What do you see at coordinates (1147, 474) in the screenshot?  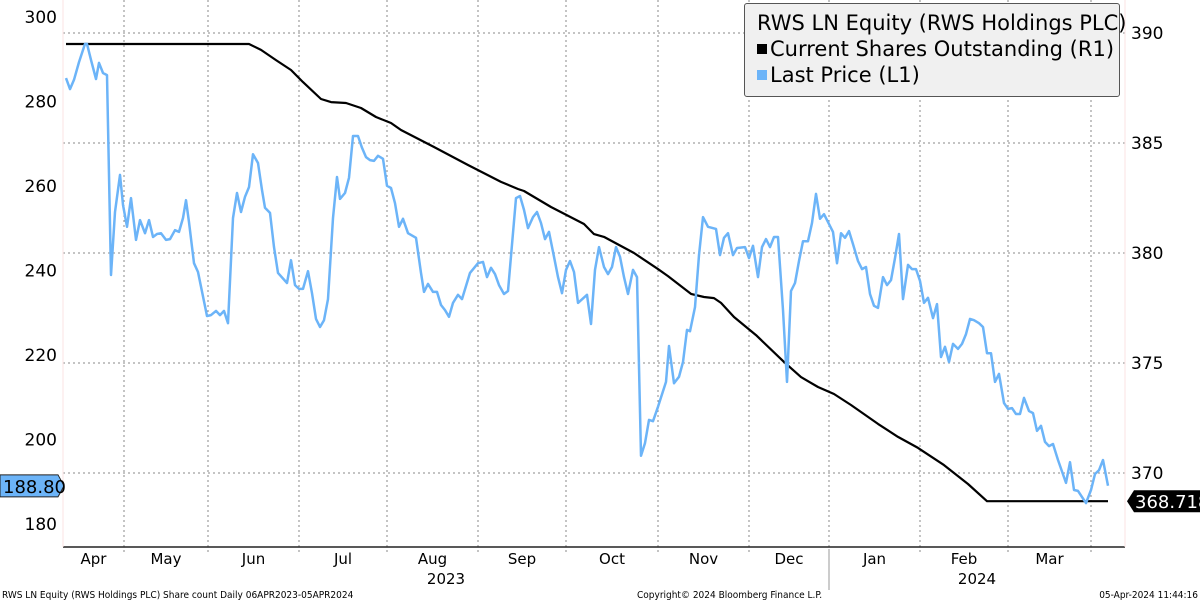 I see `right-axis-tick-label: 370` at bounding box center [1147, 474].